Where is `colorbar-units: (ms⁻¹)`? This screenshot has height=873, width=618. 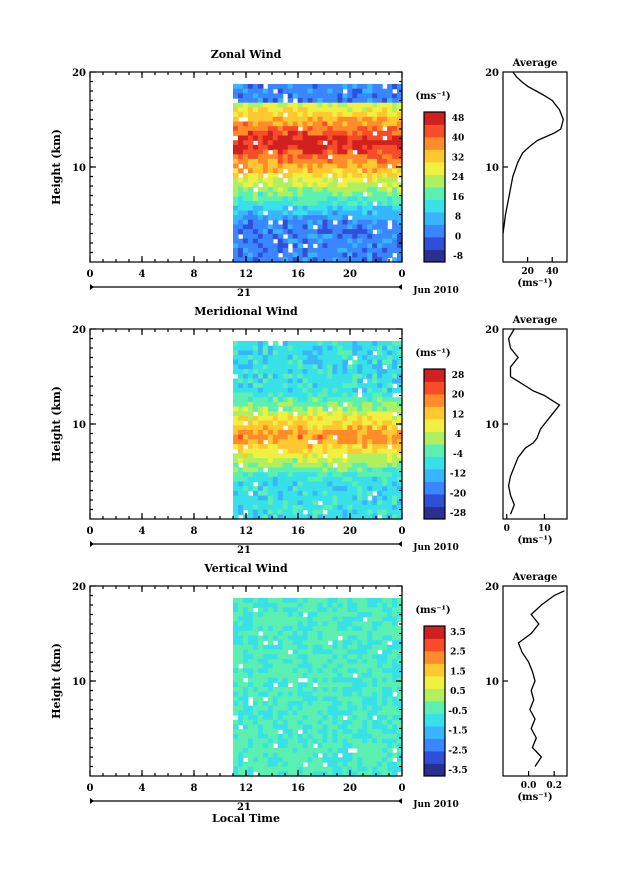 colorbar-units: (ms⁻¹) is located at coordinates (432, 610).